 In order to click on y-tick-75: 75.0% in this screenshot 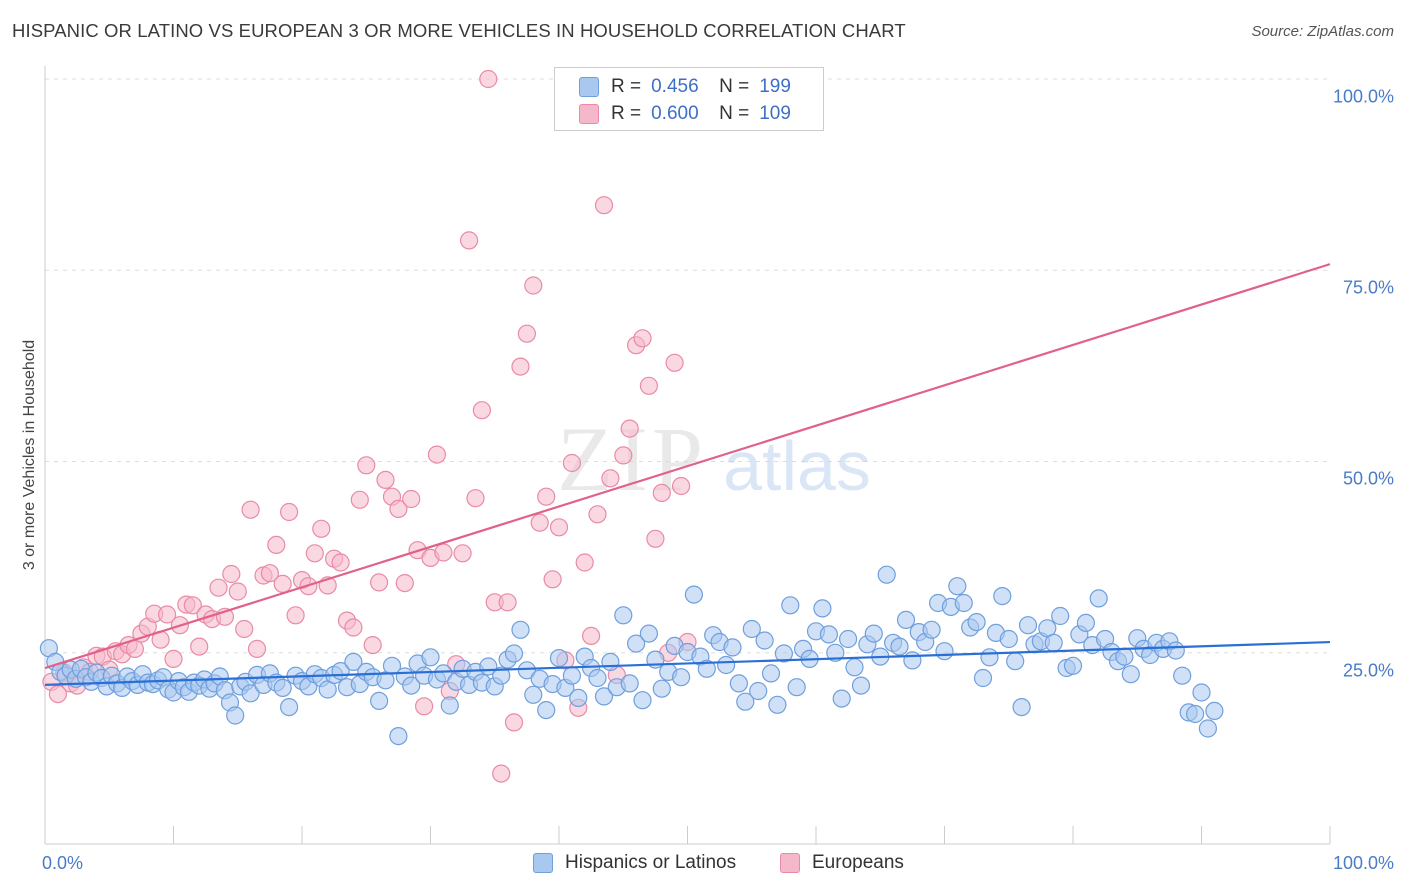, I will do `click(1368, 287)`.